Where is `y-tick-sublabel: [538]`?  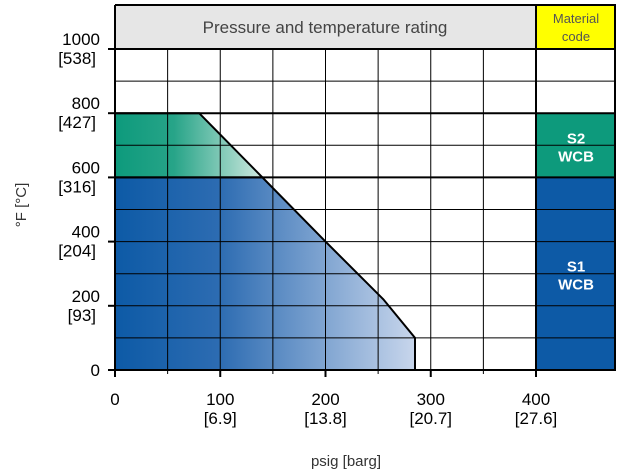
y-tick-sublabel: [538] is located at coordinates (77, 58).